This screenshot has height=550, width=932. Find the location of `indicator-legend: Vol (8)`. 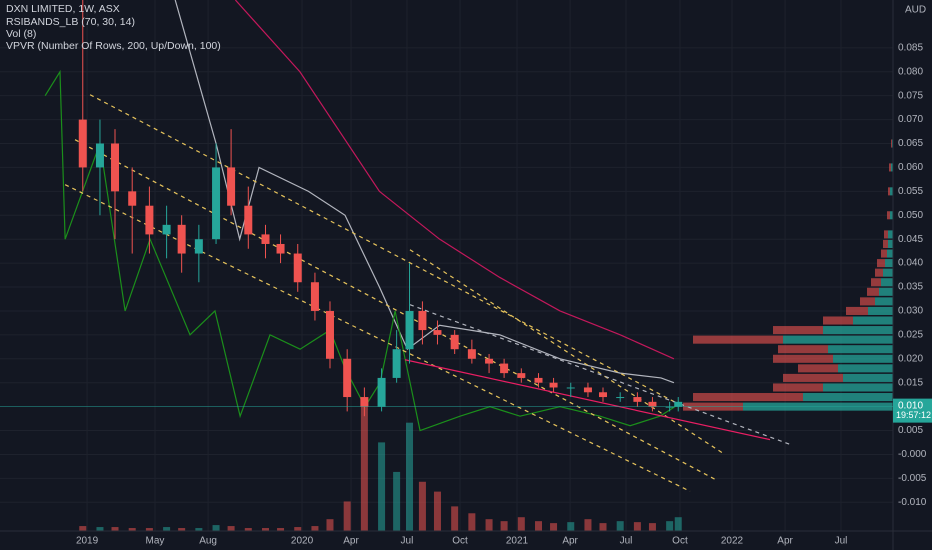

indicator-legend: Vol (8) is located at coordinates (21, 34).